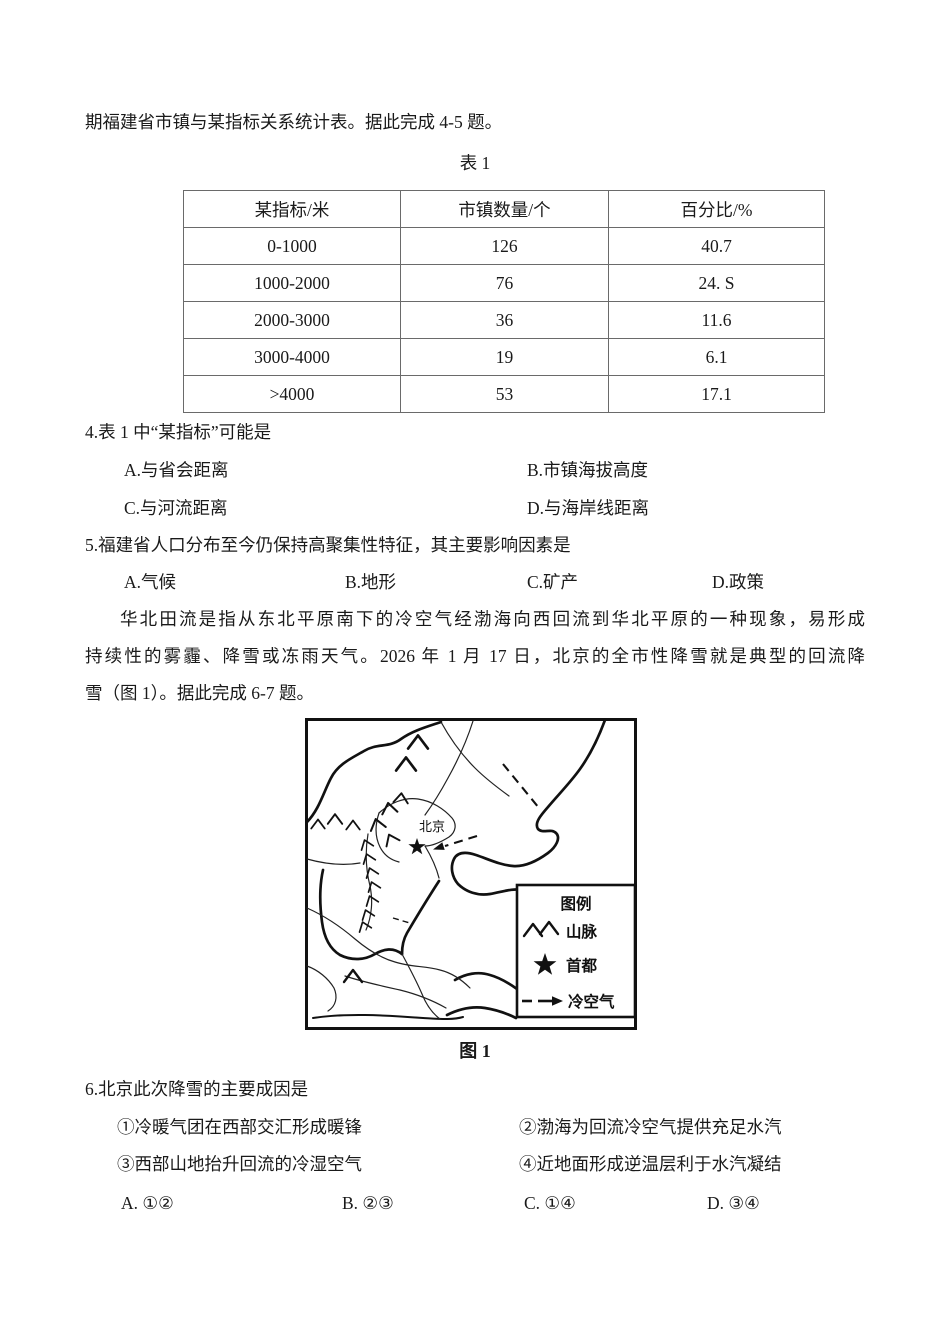  What do you see at coordinates (176, 508) in the screenshot?
I see `q4-option-c: C.与河流距离` at bounding box center [176, 508].